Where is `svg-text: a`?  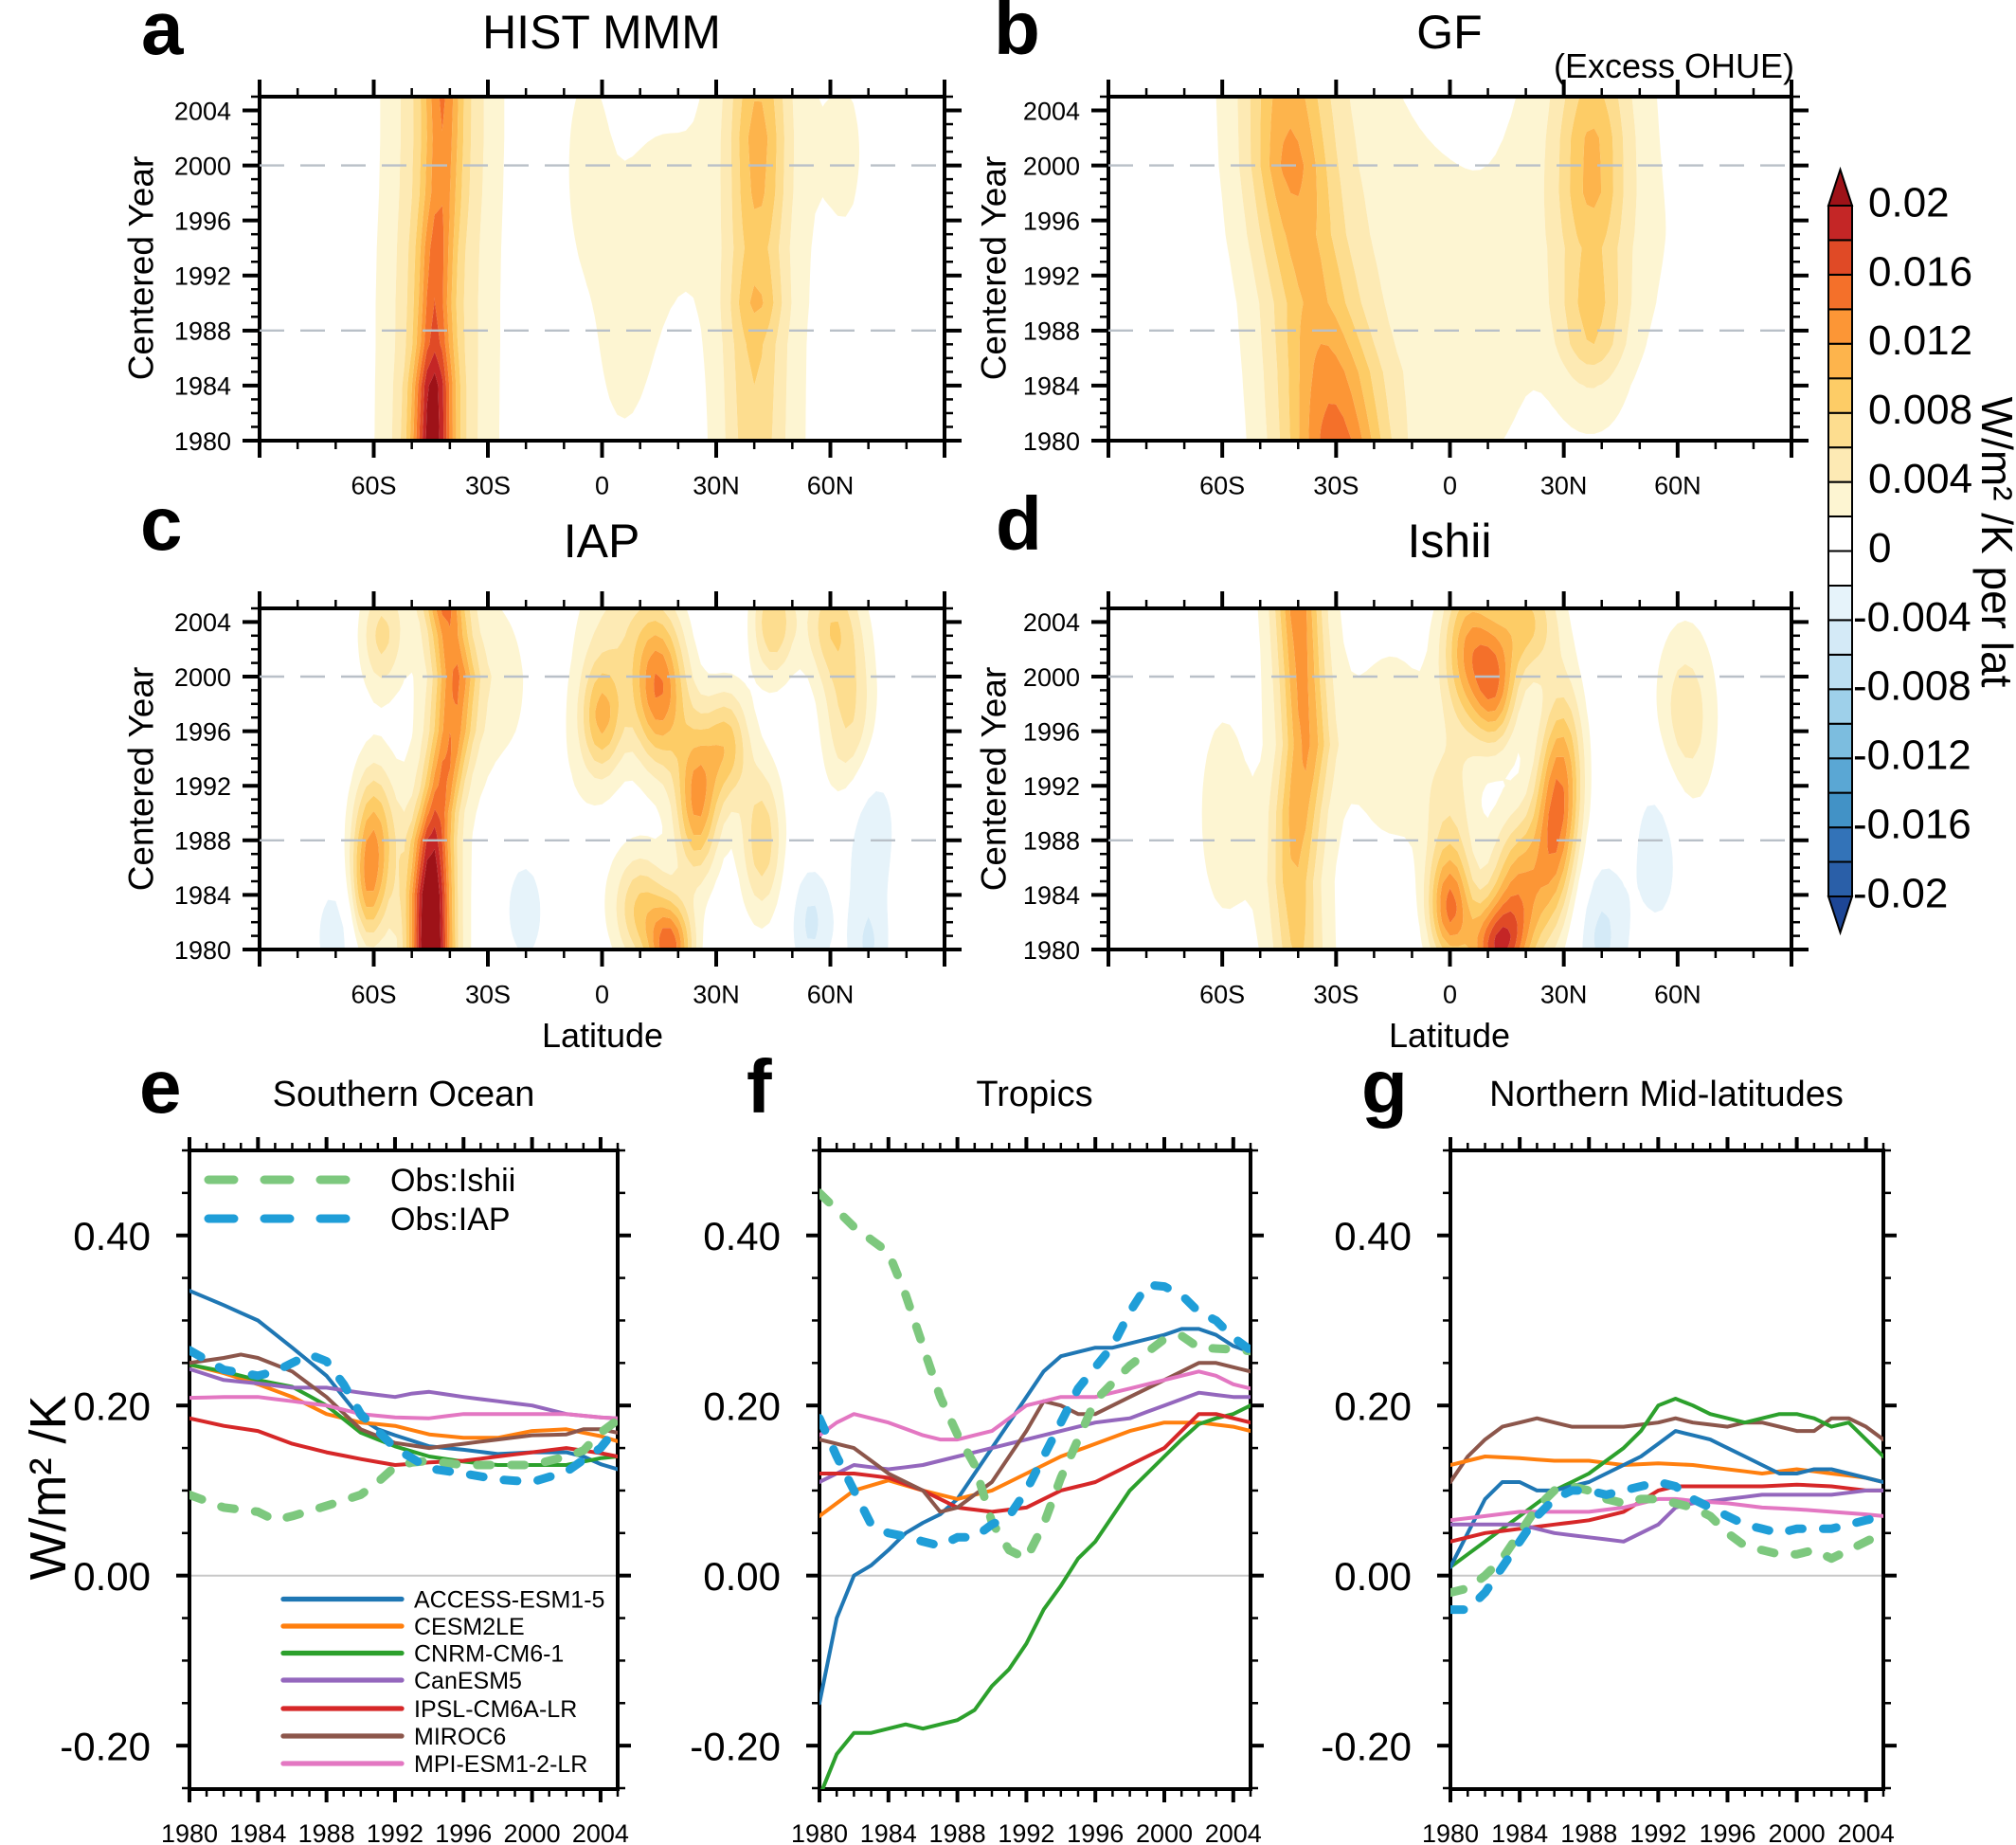
svg-text: a is located at coordinates (162, 35).